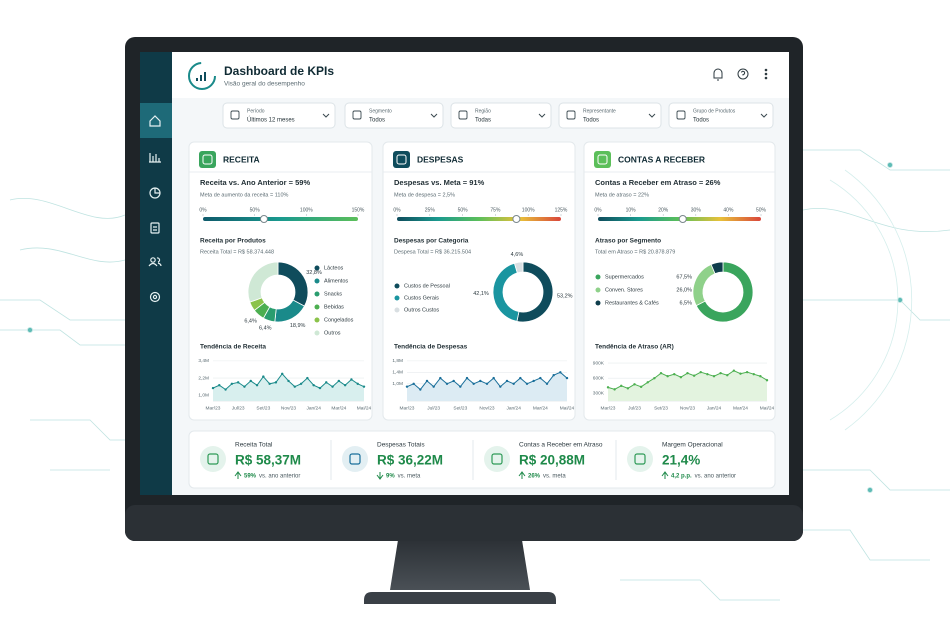  What do you see at coordinates (554, 477) in the screenshot?
I see `kpi-comparison: vs. meta` at bounding box center [554, 477].